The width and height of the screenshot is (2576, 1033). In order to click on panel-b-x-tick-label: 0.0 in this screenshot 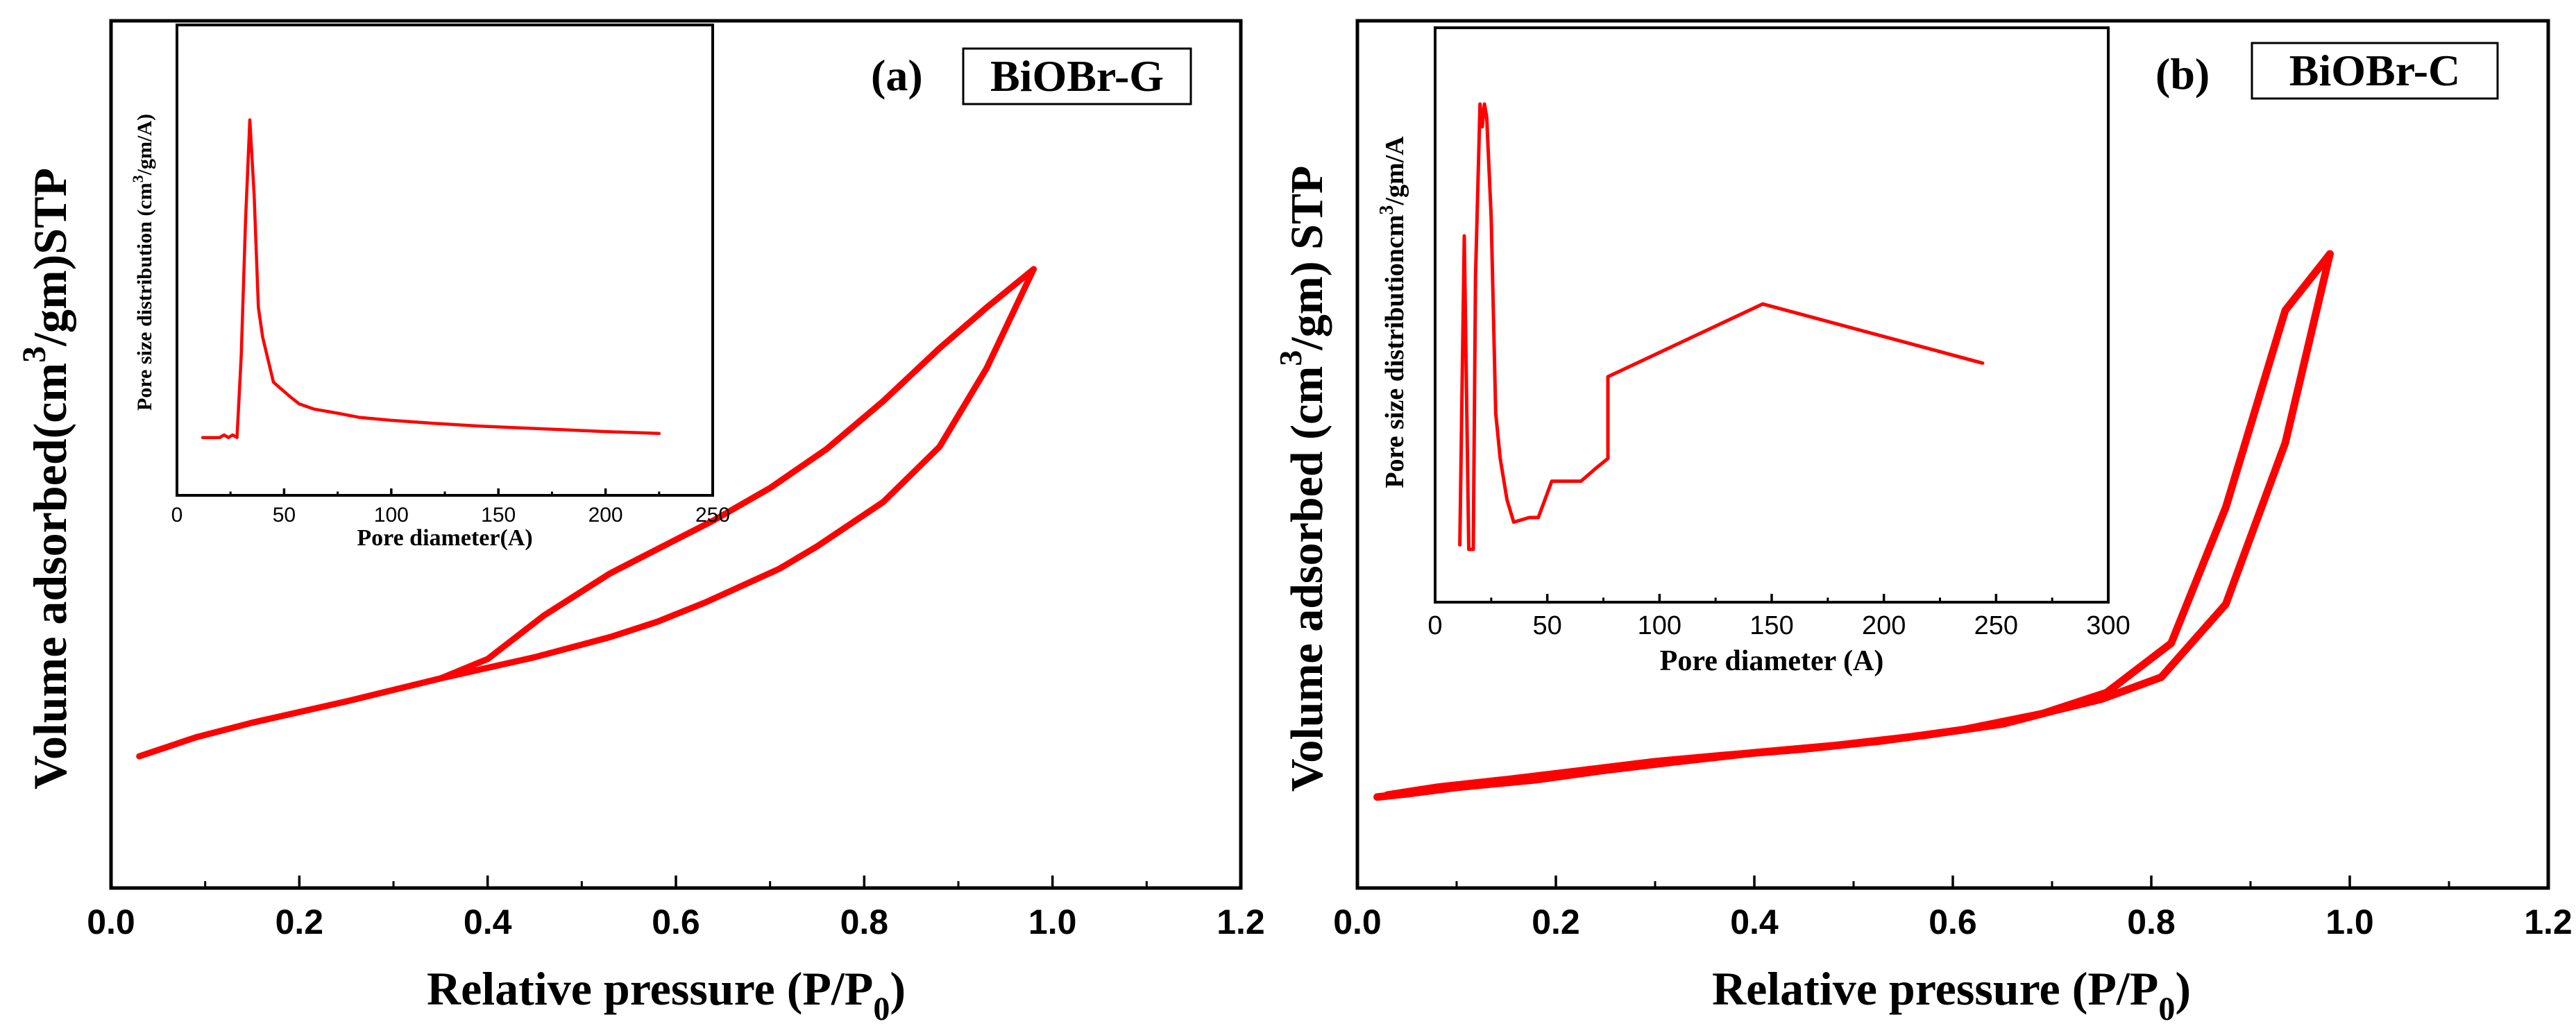, I will do `click(1358, 922)`.